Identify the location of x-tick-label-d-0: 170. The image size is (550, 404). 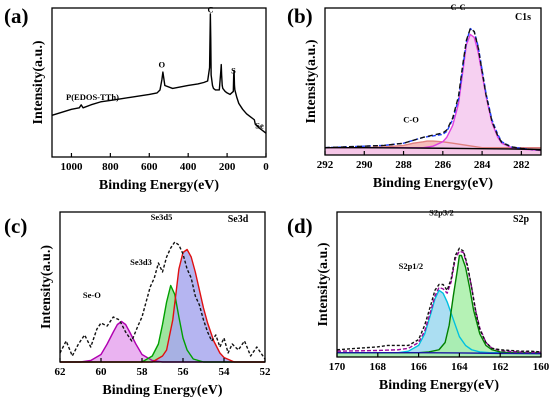
(337, 367).